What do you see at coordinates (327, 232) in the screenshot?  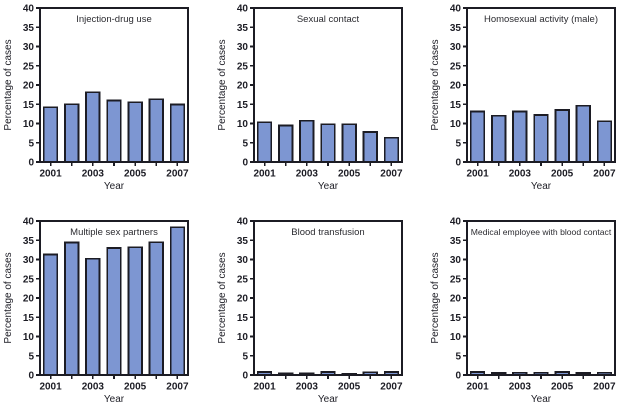 I see `chart-title: Blood transfusion` at bounding box center [327, 232].